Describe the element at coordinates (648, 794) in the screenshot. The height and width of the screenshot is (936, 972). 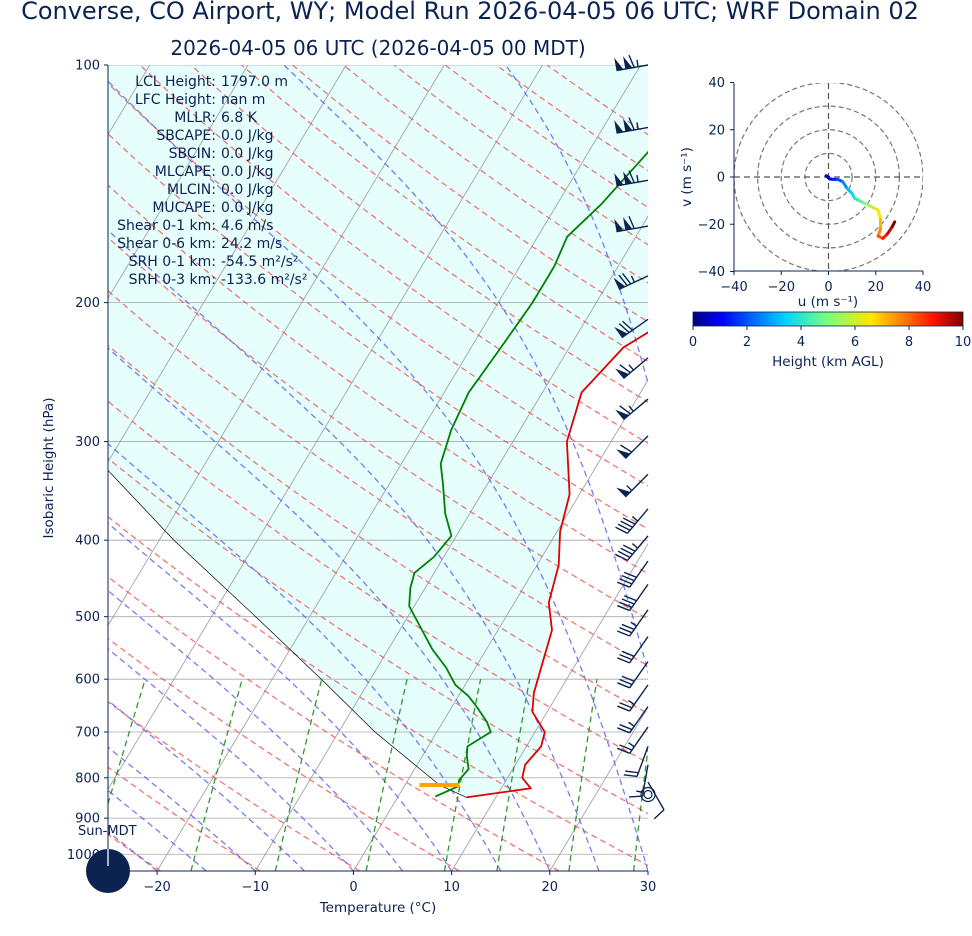
I see `calm-circle` at that location.